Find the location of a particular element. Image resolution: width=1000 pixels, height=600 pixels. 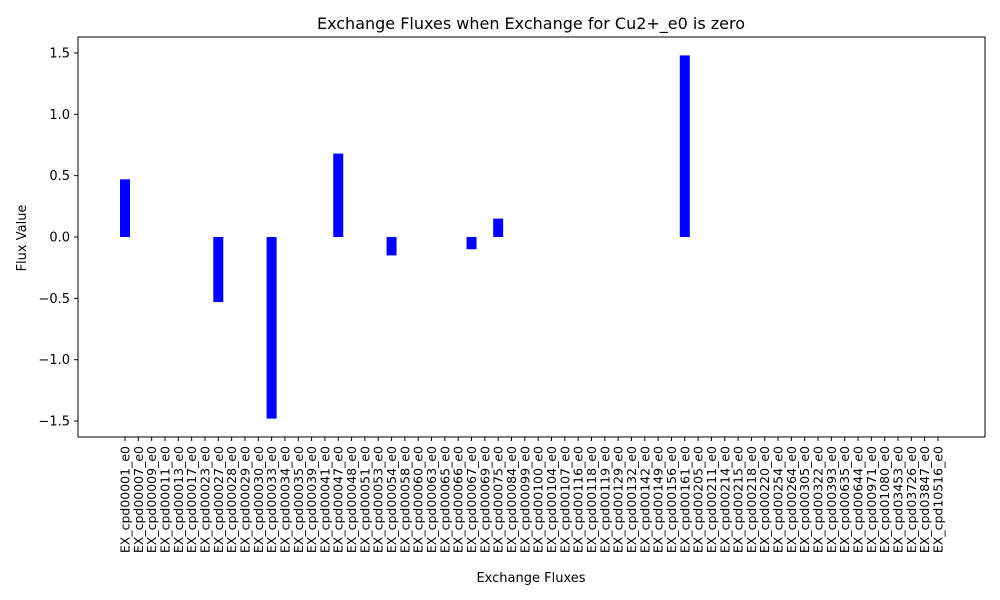

x-tick-label: EX_cpd00033_e0 is located at coordinates (271, 499).